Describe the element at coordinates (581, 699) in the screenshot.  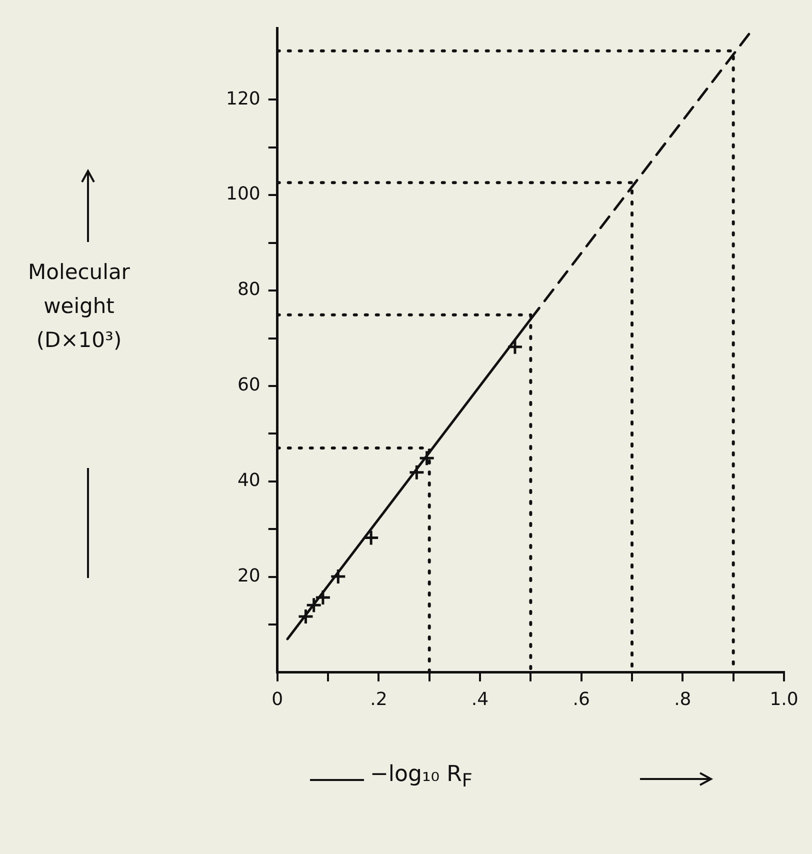
I see `x-tick-label: .6` at that location.